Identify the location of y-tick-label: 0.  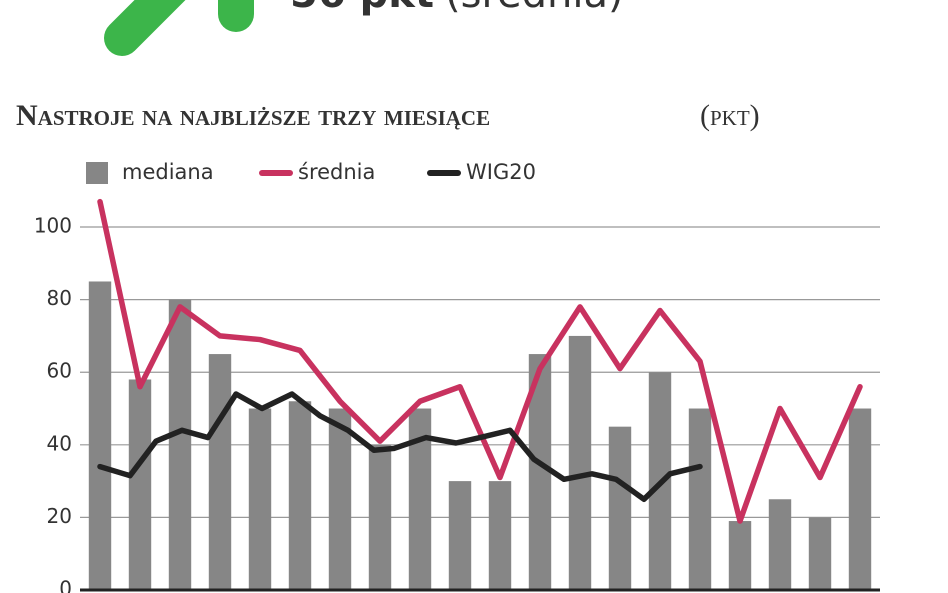
(65, 585).